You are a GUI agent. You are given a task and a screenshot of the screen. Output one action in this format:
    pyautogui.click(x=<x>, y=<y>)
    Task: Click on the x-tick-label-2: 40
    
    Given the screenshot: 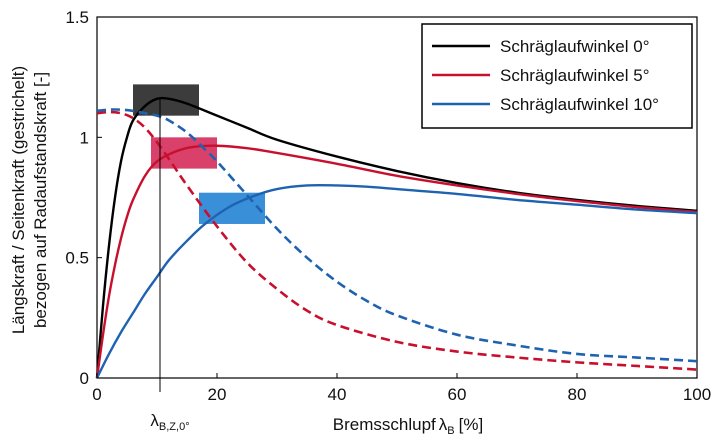 What is the action you would take?
    pyautogui.click(x=337, y=394)
    